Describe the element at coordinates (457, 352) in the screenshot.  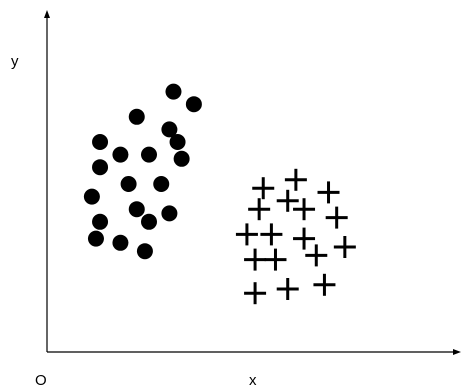
I see `x-axis-arrow` at that location.